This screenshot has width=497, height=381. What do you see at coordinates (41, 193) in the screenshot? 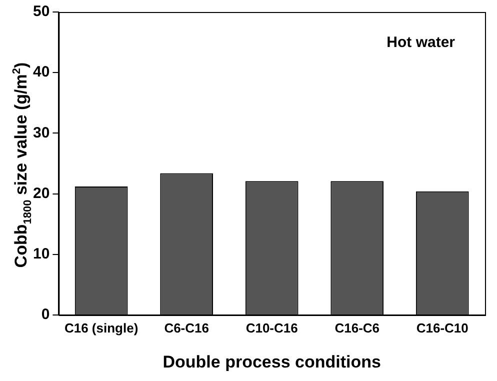
I see `y-tick-label: 20` at bounding box center [41, 193].